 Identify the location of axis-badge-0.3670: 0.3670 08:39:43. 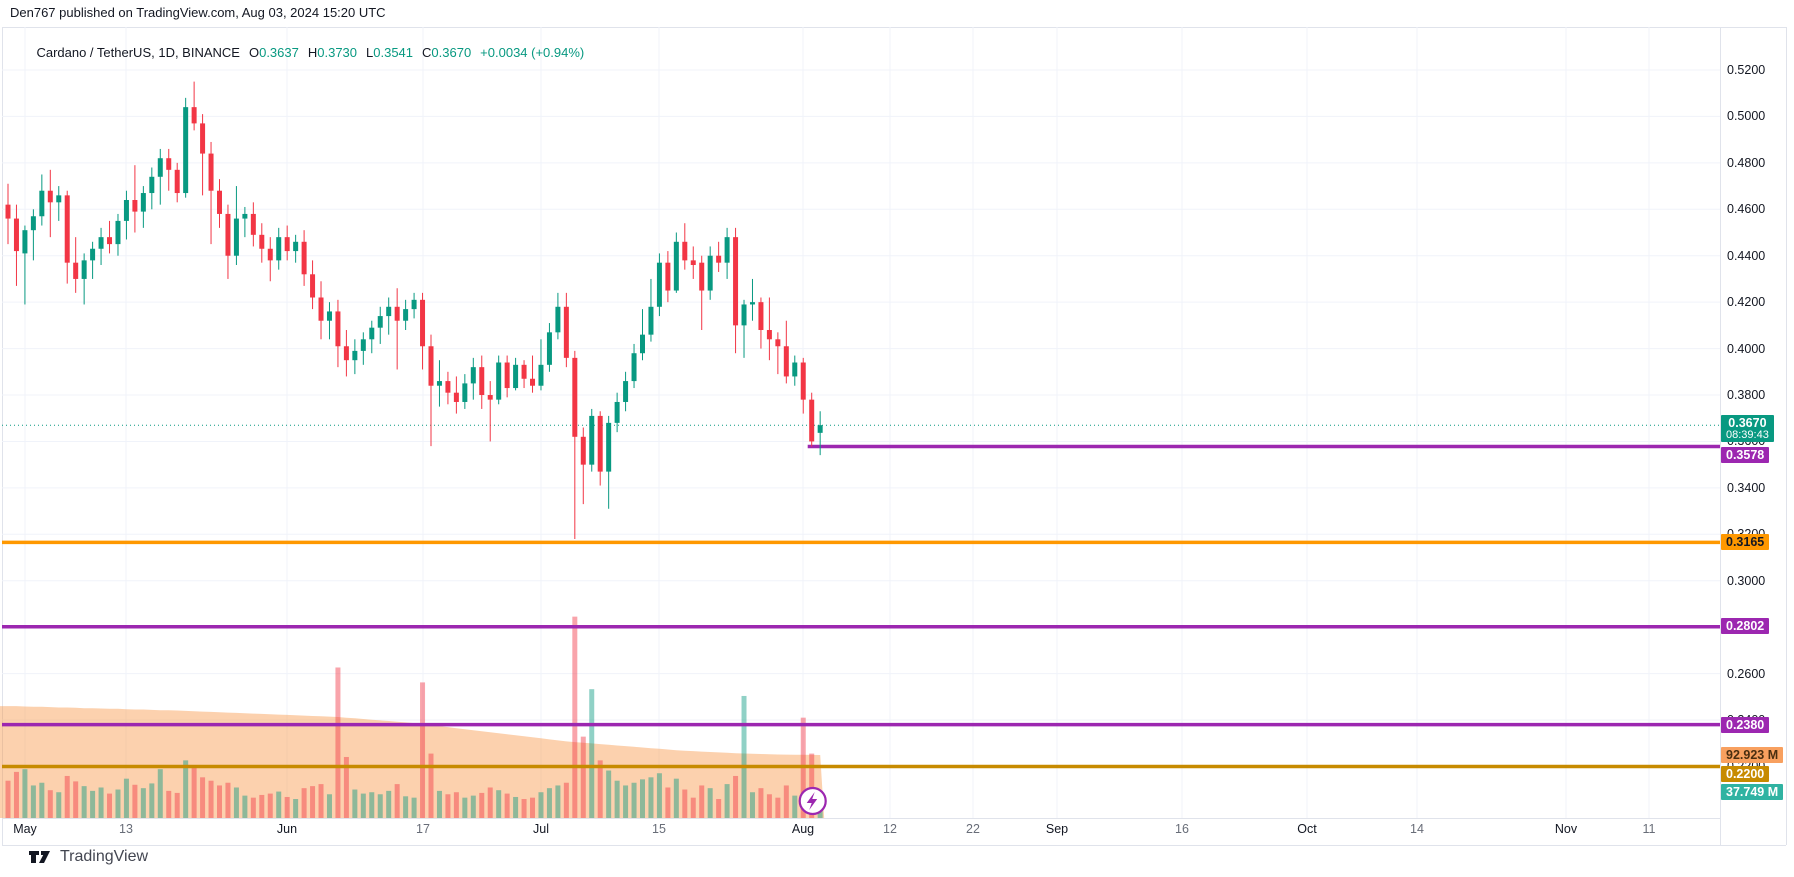
(1747, 428).